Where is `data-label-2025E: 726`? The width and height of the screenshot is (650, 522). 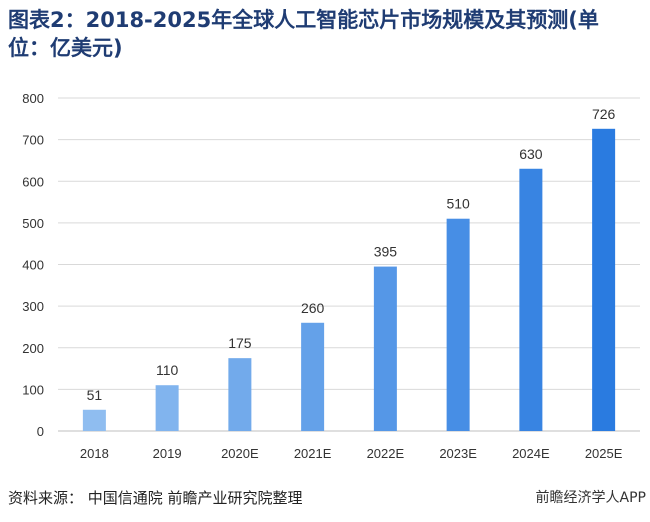
data-label-2025E: 726 is located at coordinates (604, 114).